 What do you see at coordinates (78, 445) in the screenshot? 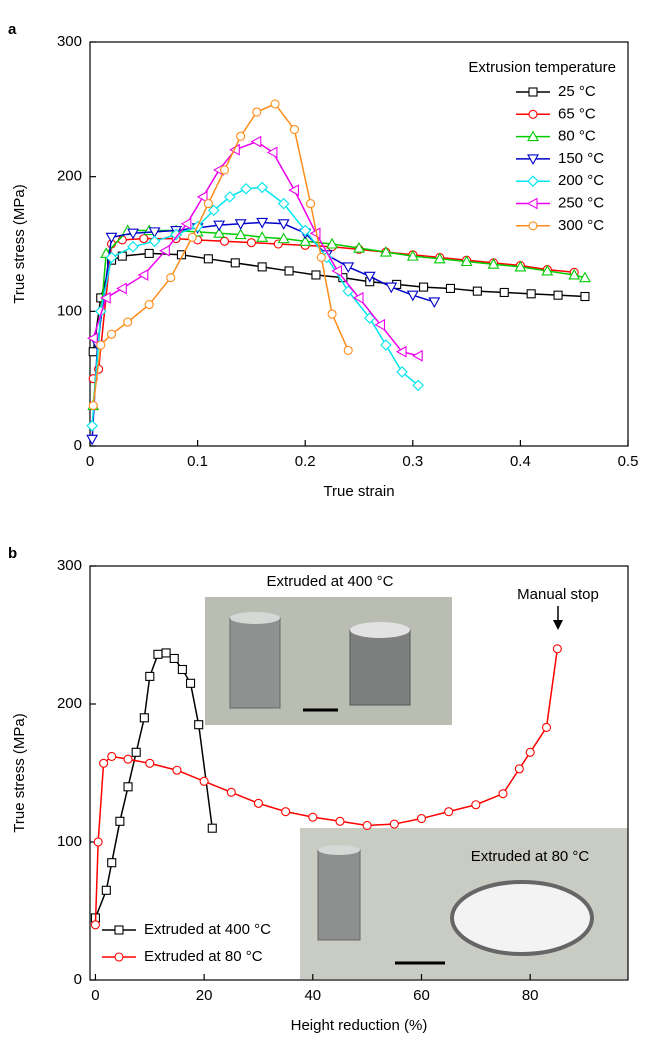
I see `y-tick-label: 0` at bounding box center [78, 445].